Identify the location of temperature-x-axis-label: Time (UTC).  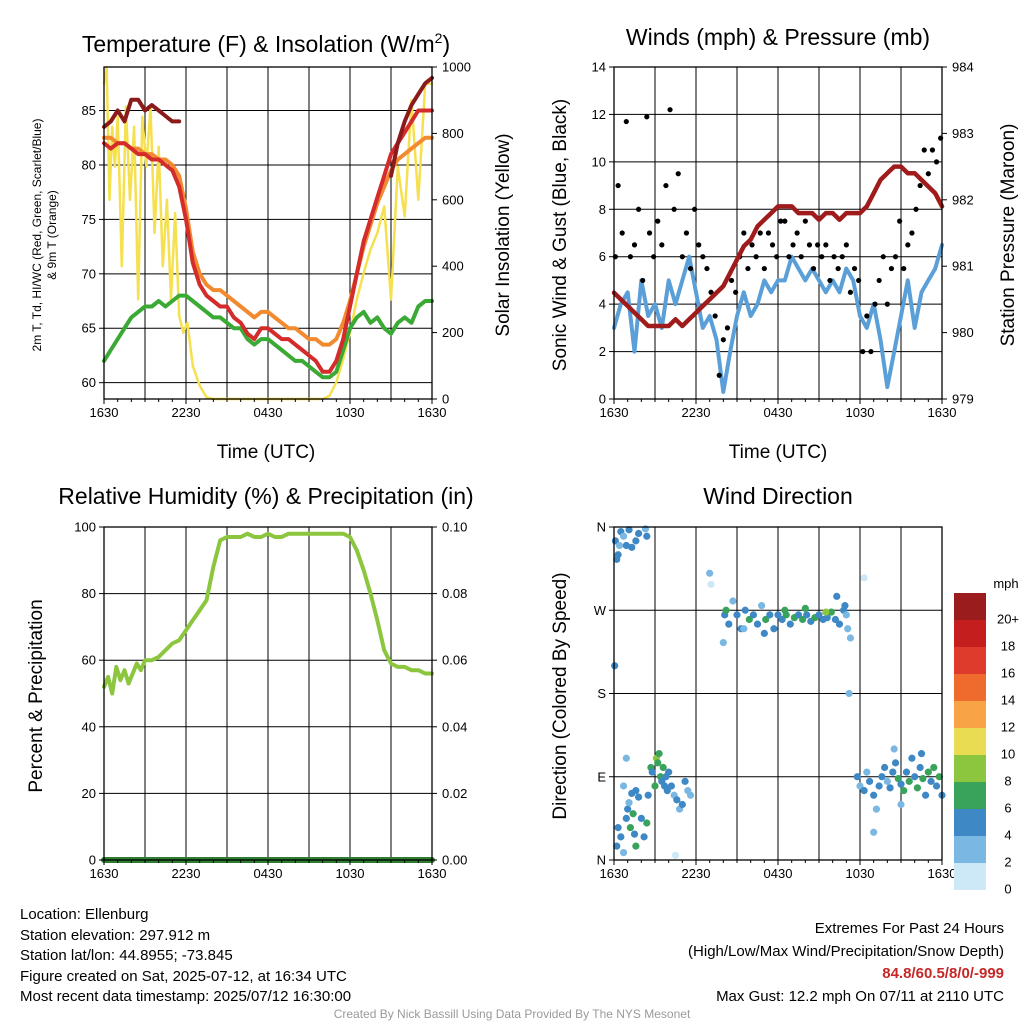
(266, 452).